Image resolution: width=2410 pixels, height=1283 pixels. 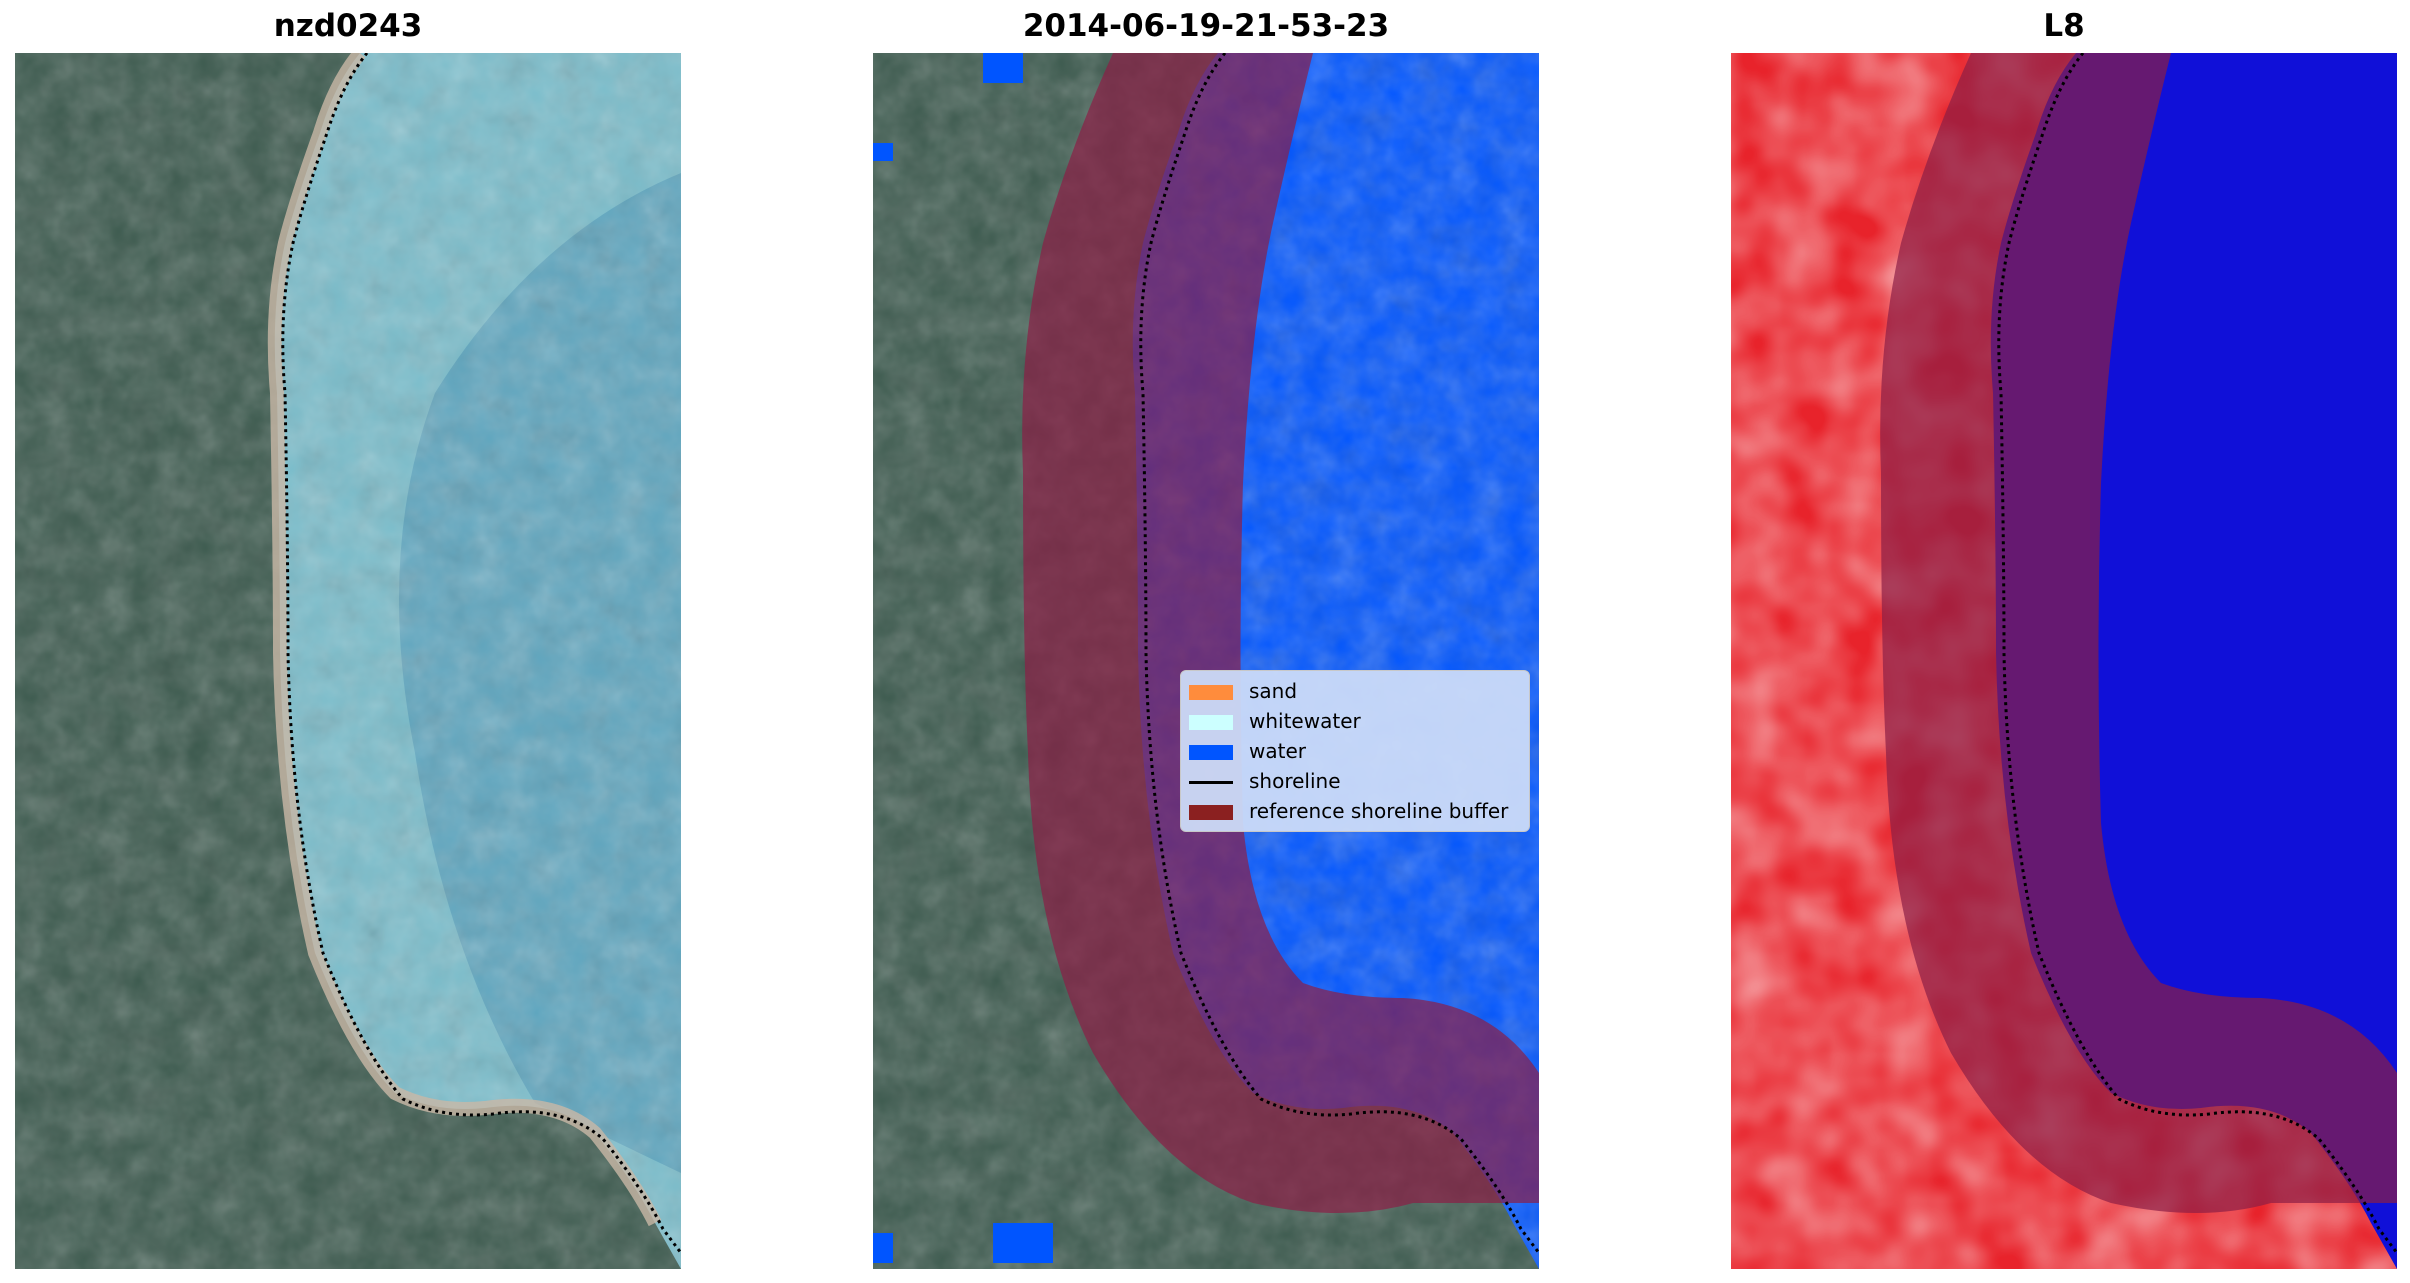 I want to click on legend-item-whitewater: whitewater, so click(x=1355, y=722).